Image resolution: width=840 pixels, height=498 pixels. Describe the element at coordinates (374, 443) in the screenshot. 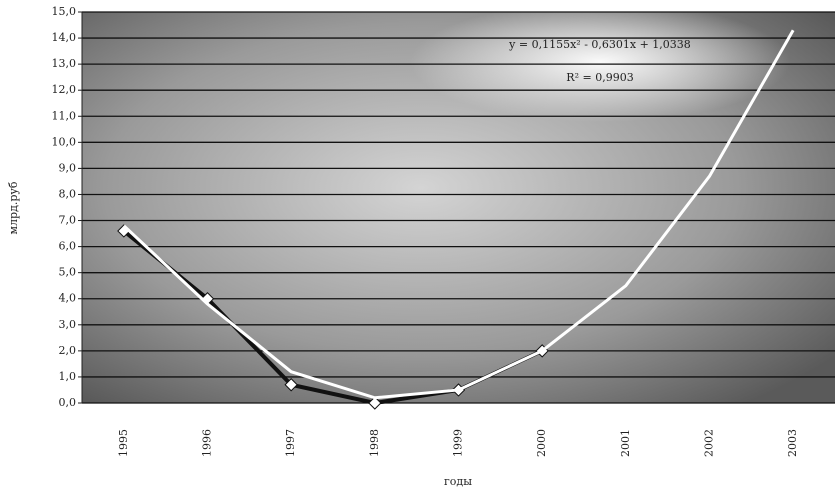

I see `x-tick-label: 1998` at that location.